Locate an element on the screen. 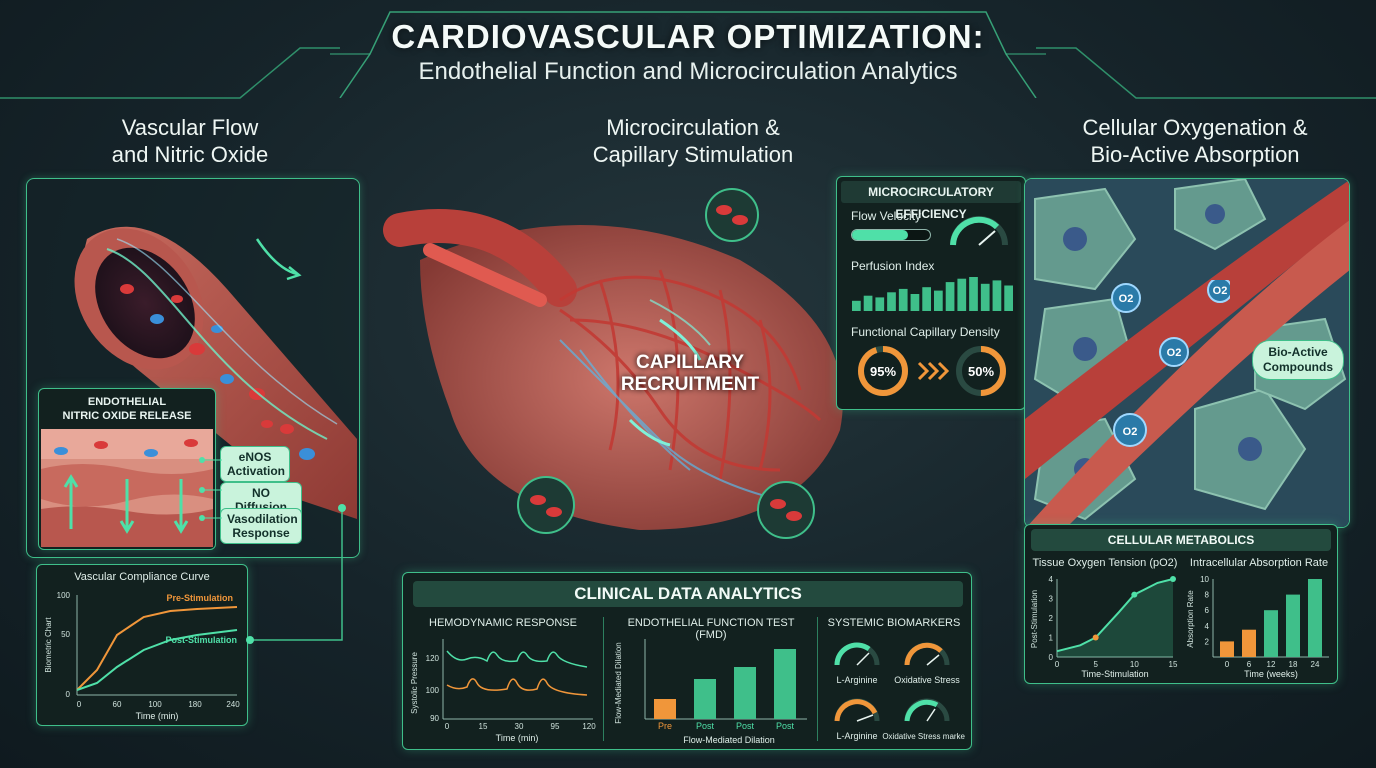 The height and width of the screenshot is (768, 1376). pO2-title: Tissue Oxygen Tension (pO2) is located at coordinates (1105, 563).